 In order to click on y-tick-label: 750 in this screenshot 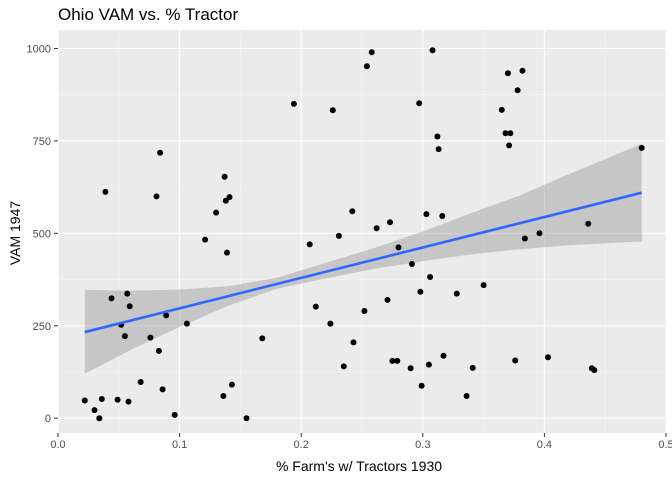, I will do `click(42, 142)`.